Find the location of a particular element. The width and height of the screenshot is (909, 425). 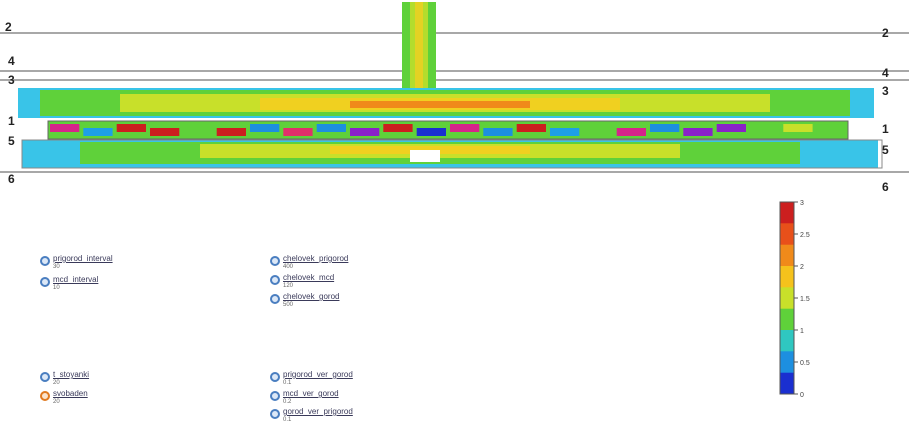

param-name: mcd_interval is located at coordinates (76, 279).